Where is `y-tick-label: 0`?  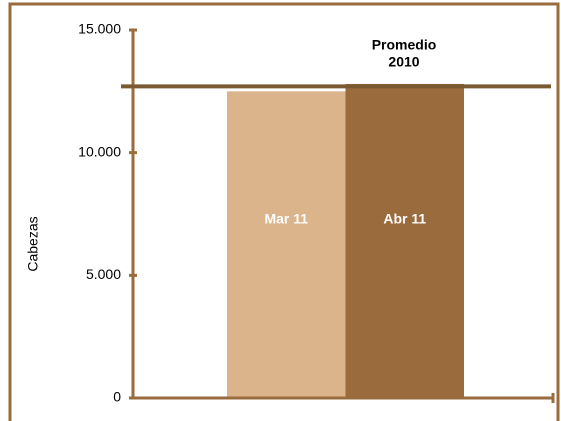 y-tick-label: 0 is located at coordinates (117, 397).